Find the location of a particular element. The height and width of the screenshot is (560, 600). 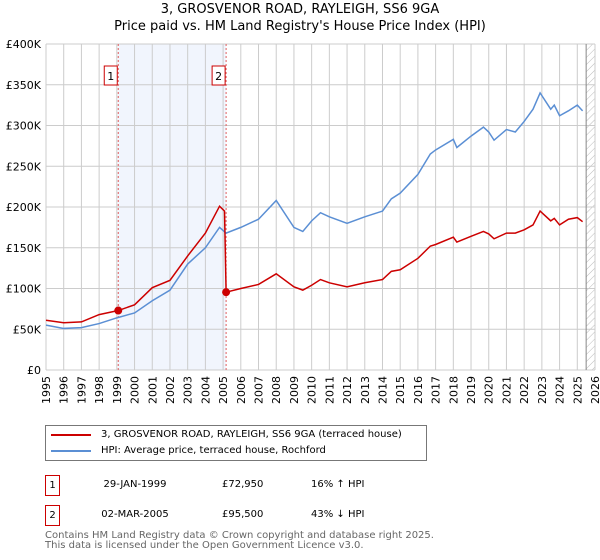

x-tick-label: 1997 is located at coordinates (81, 390).